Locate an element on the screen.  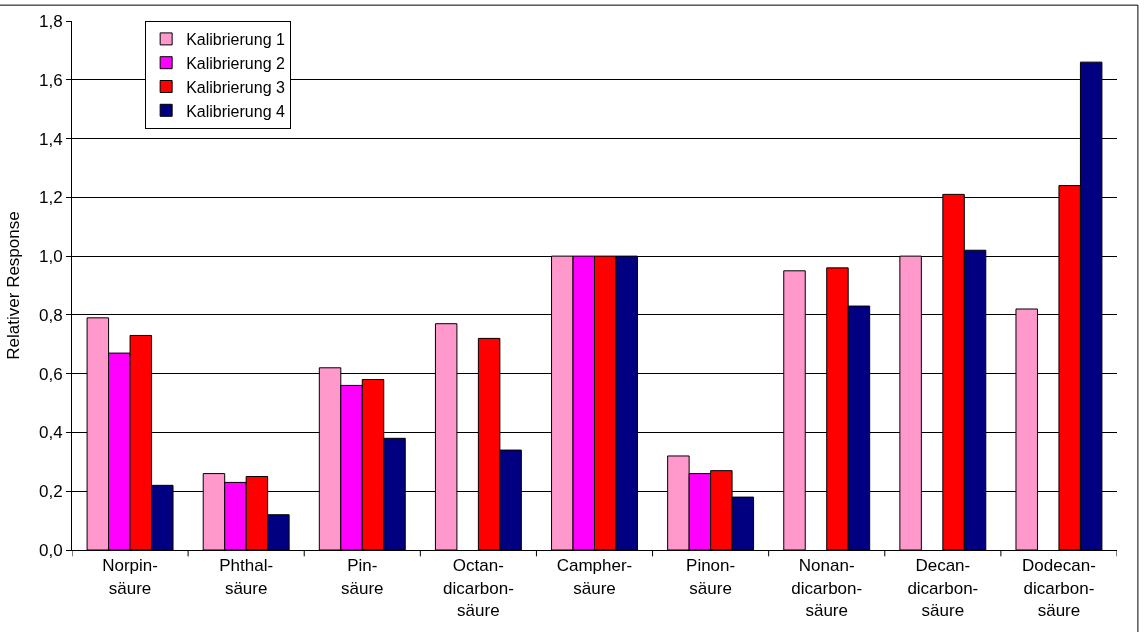
x-tick-label: Pin- säure is located at coordinates (362, 577).